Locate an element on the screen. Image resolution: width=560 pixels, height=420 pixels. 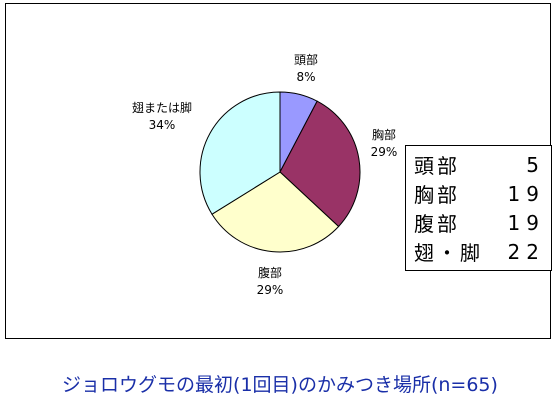
count-row-wing-leg: 翅・脚 22 is located at coordinates (479, 251).